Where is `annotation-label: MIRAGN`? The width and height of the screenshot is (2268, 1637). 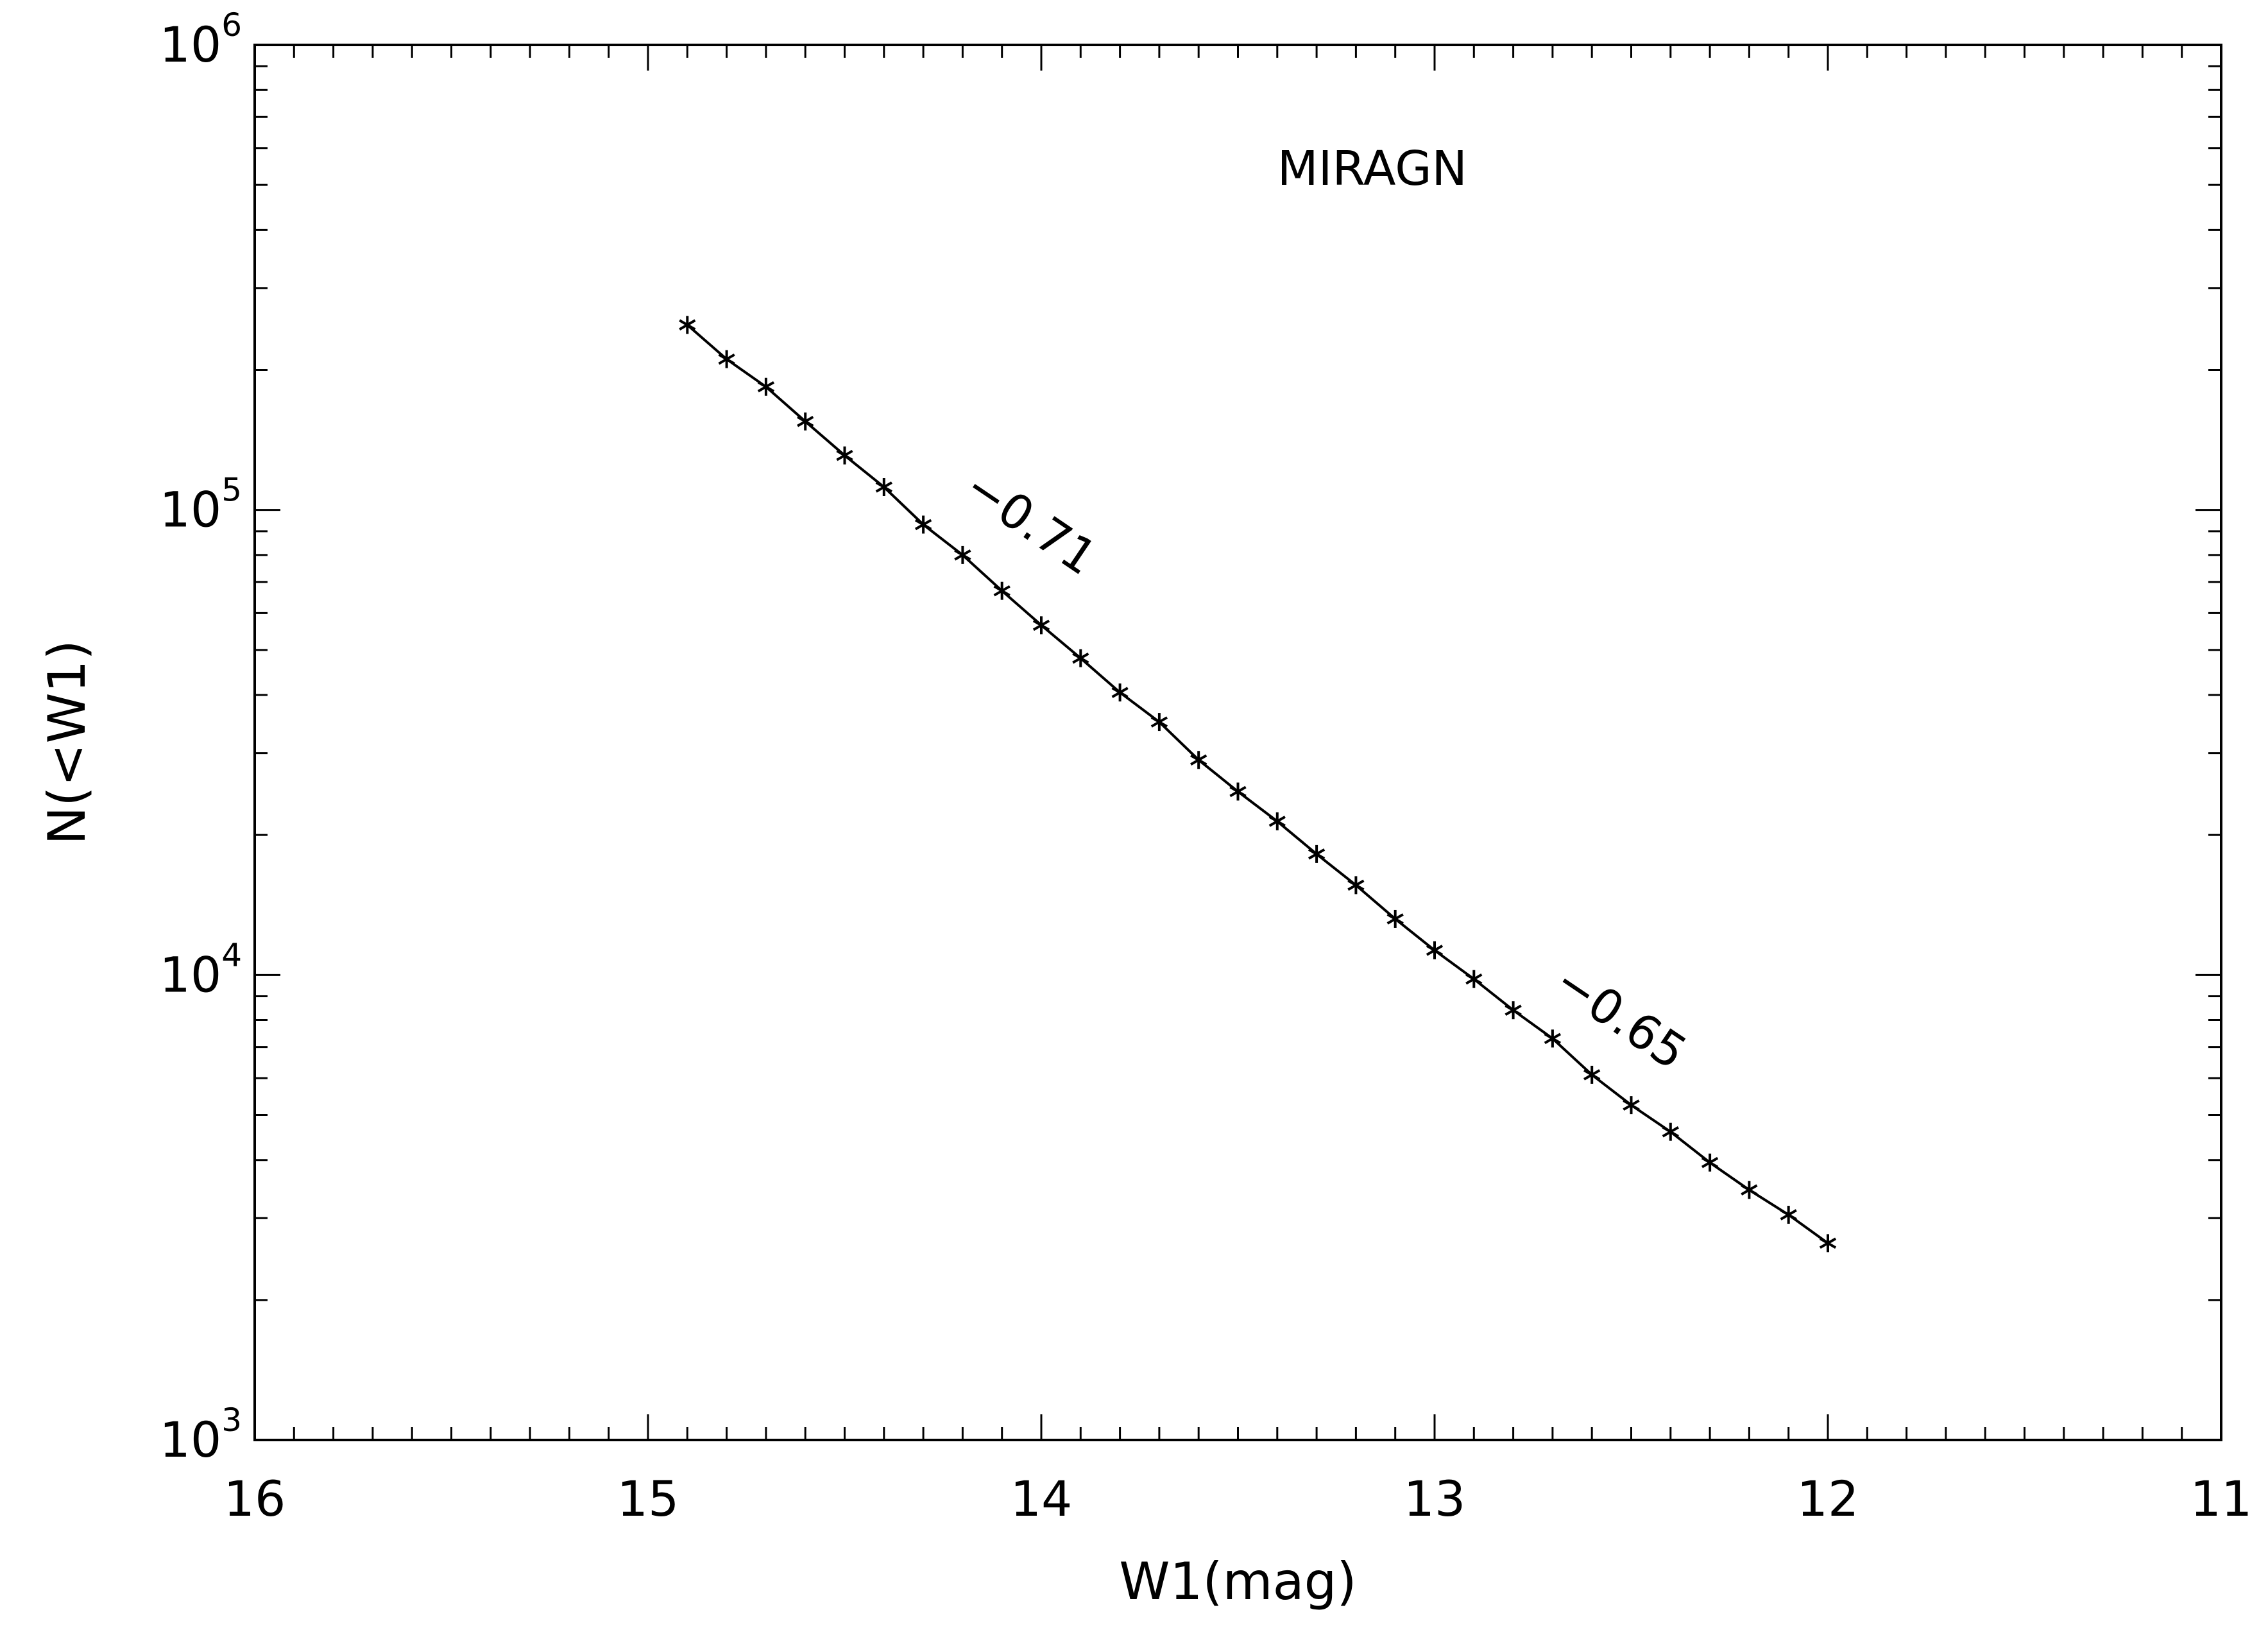
annotation-label: MIRAGN is located at coordinates (1372, 169).